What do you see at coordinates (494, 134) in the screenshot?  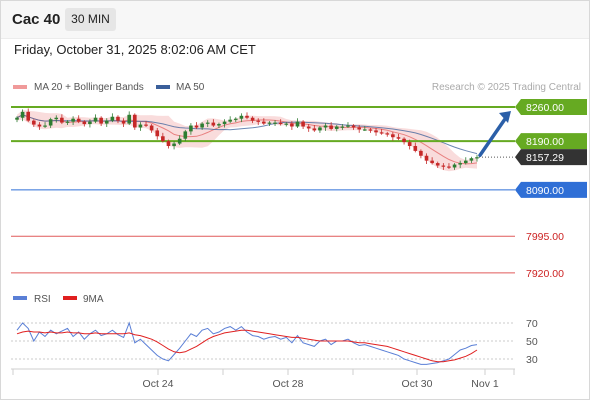 I see `target-arrow` at bounding box center [494, 134].